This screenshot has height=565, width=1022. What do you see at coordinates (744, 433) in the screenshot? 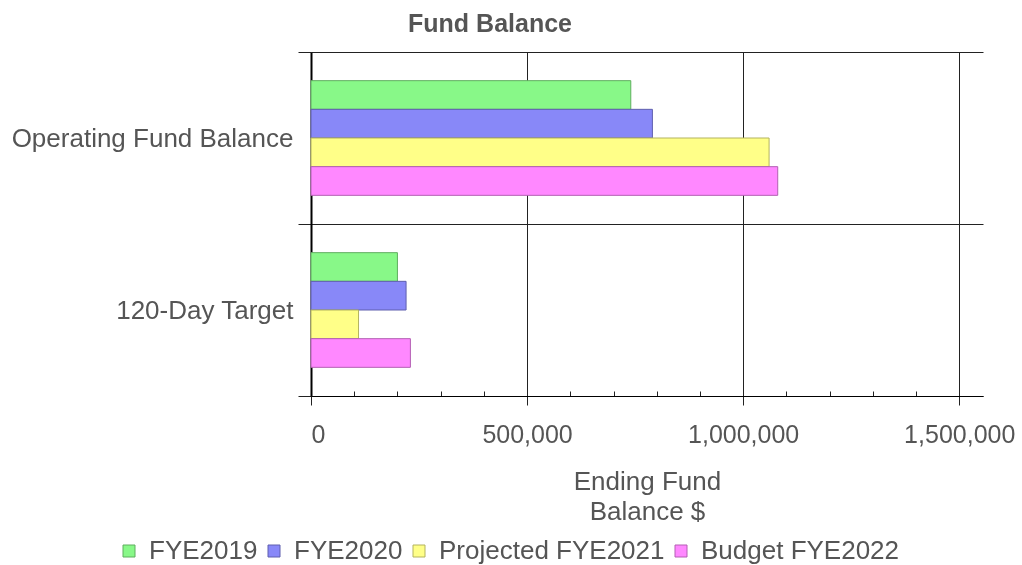
I see `x-tick-label: 1,000,000` at bounding box center [744, 433].